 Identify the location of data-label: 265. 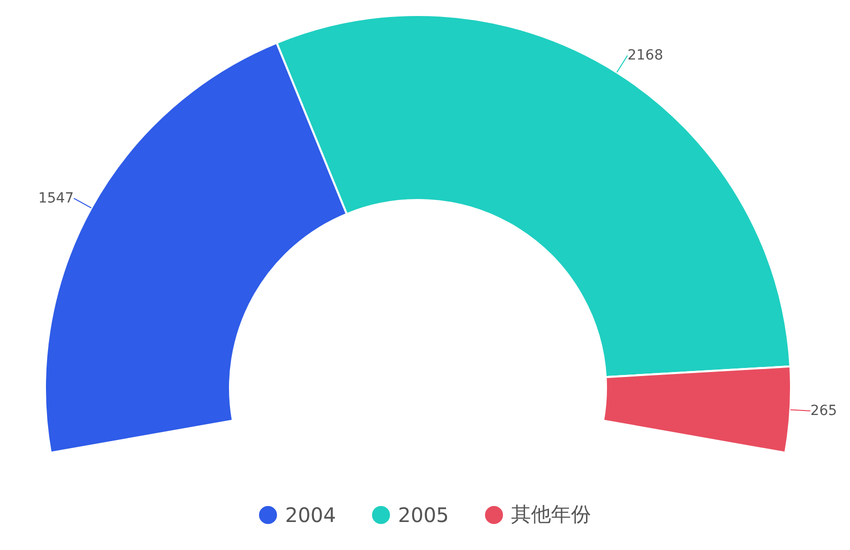
(824, 410).